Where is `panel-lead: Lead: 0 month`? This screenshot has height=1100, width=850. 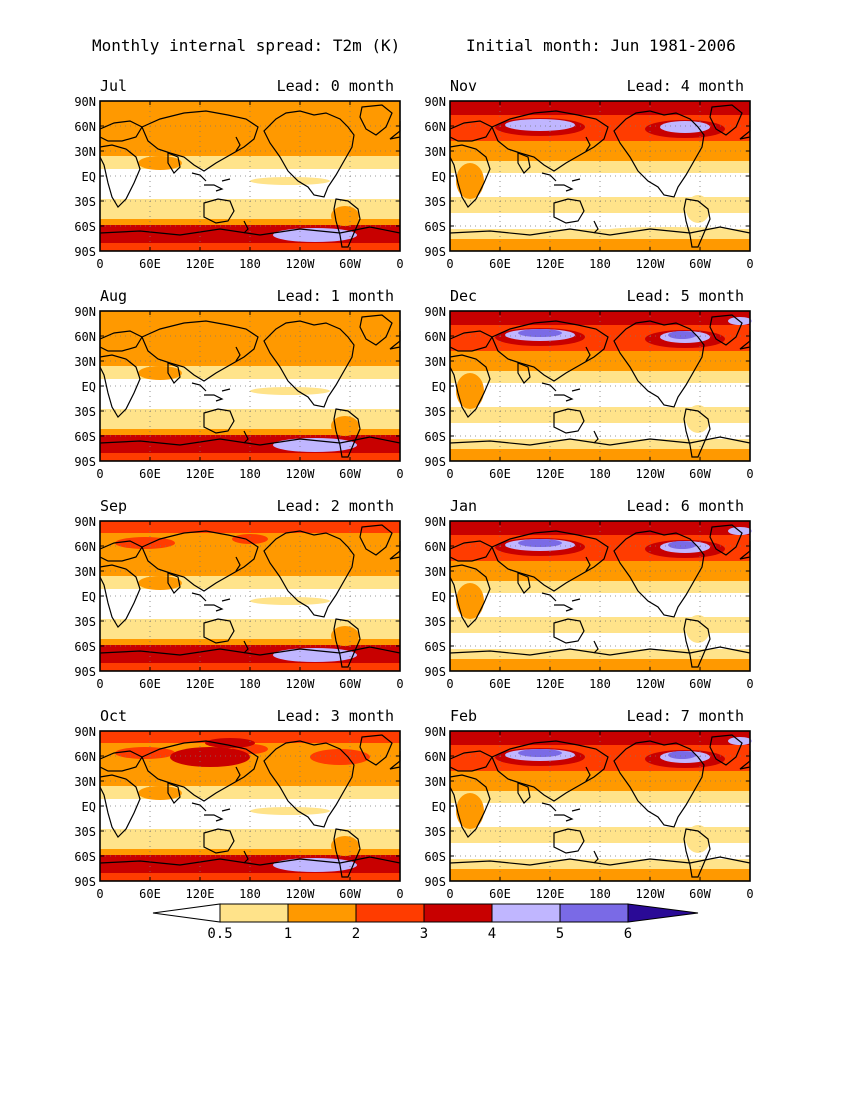 panel-lead: Lead: 0 month is located at coordinates (335, 86).